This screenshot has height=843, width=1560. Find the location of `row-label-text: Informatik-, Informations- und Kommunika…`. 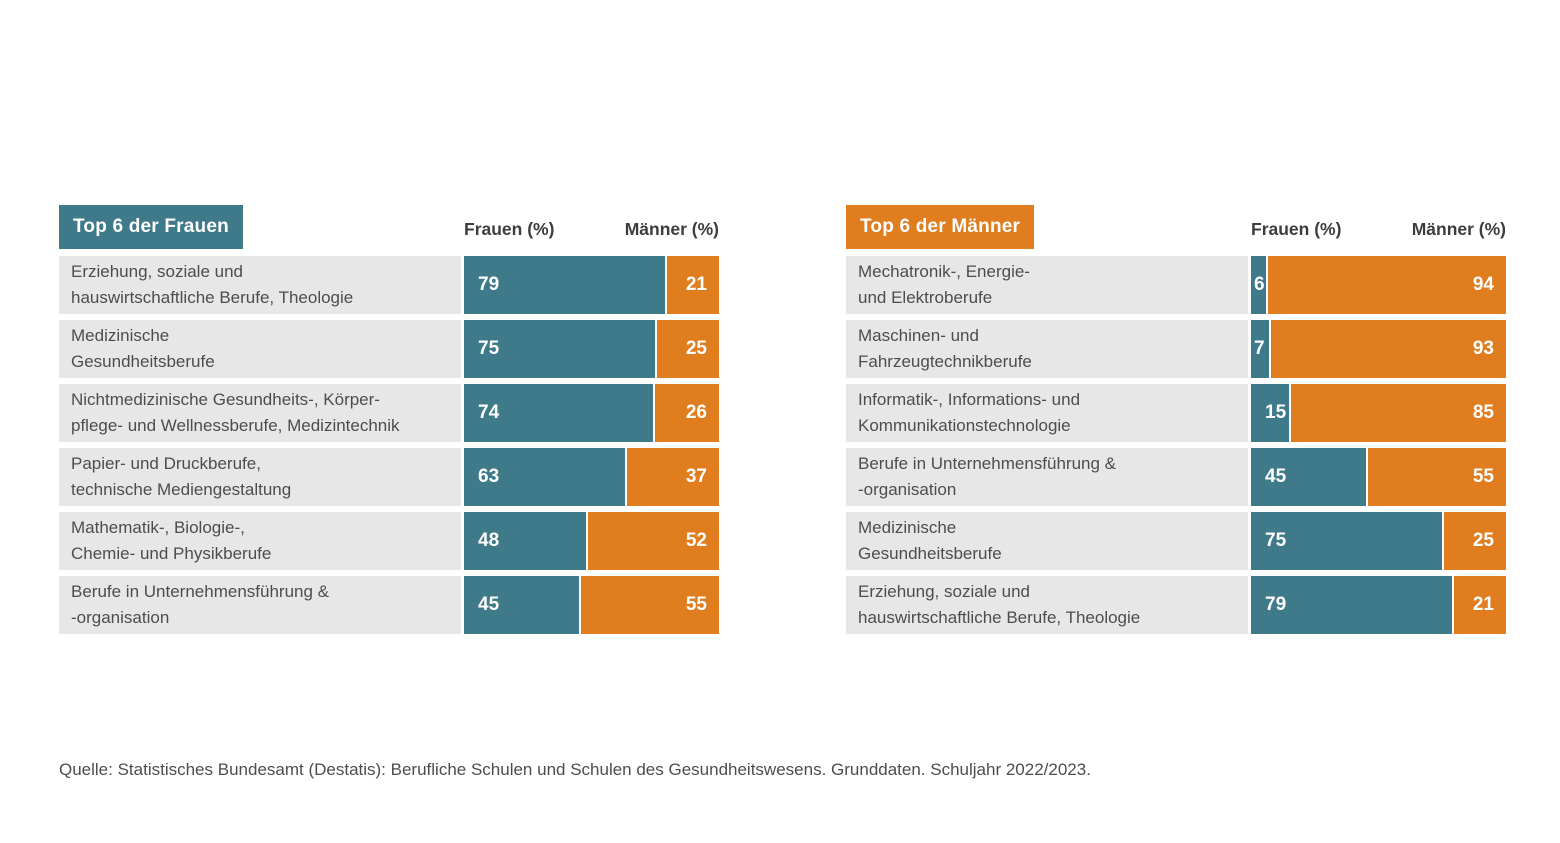

row-label-text: Informatik-, Informations- und Kommunika… is located at coordinates (969, 412).